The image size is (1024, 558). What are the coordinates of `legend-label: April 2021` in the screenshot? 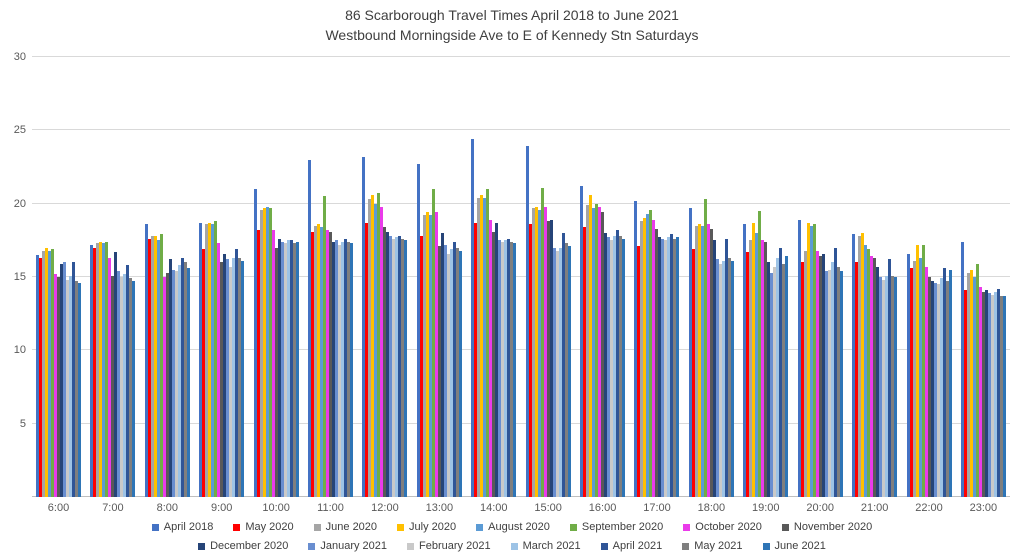 It's located at (637, 546).